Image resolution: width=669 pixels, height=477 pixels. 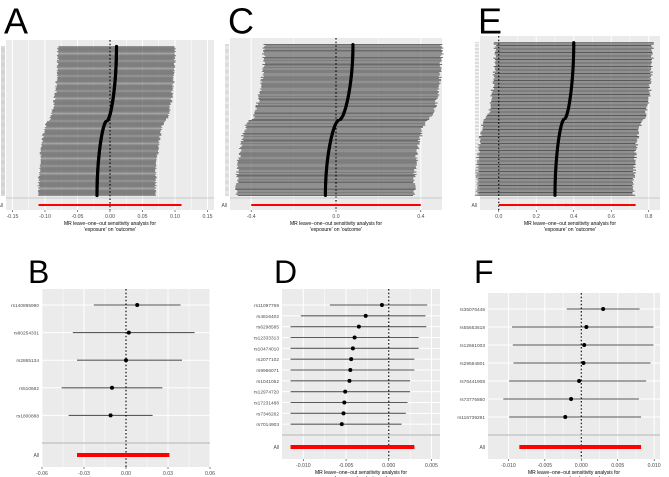 What do you see at coordinates (654, 466) in the screenshot?
I see `x-tick-label: 0.010` at bounding box center [654, 466].